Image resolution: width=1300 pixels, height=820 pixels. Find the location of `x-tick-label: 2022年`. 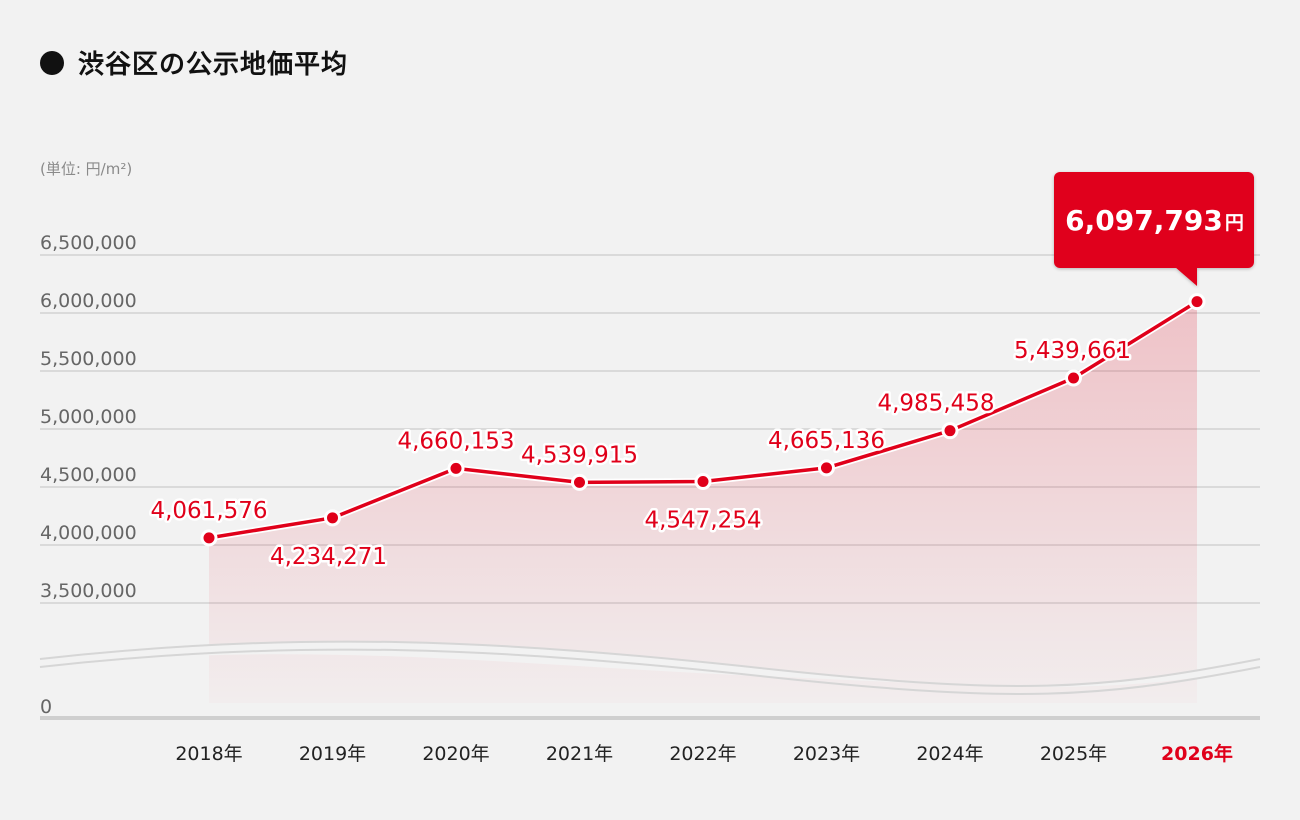

x-tick-label: 2022年 is located at coordinates (702, 754).